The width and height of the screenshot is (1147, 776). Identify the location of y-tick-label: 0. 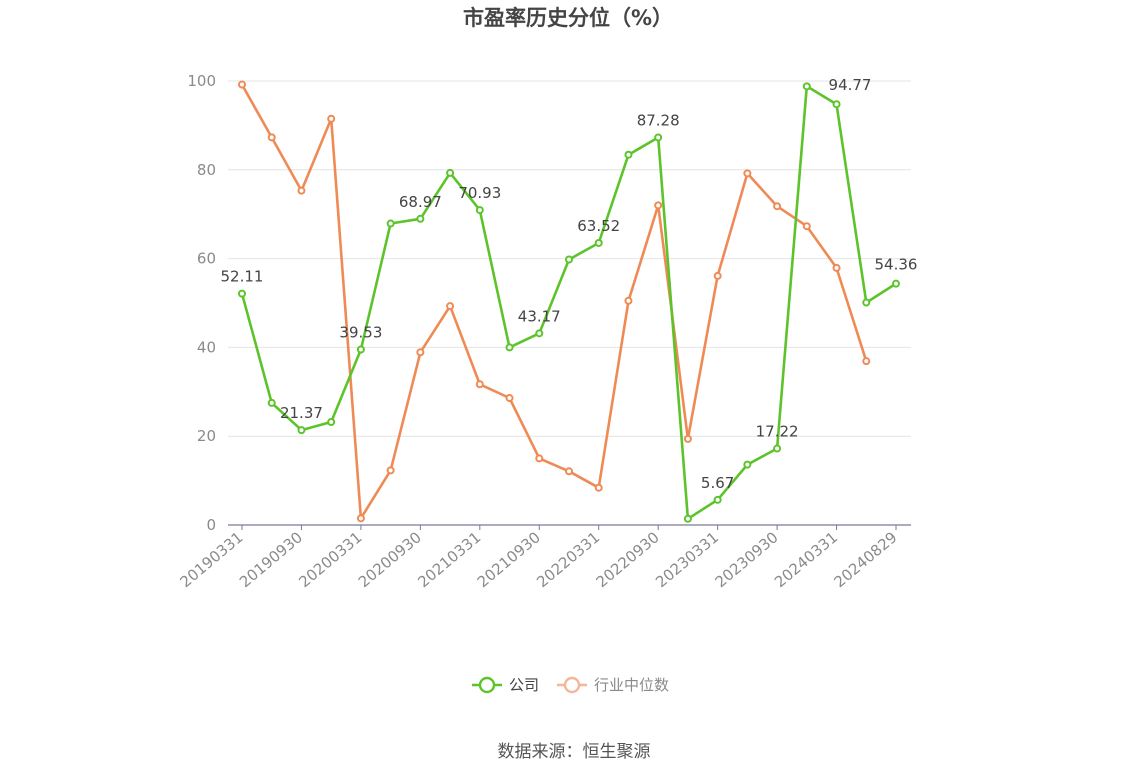
(211, 525).